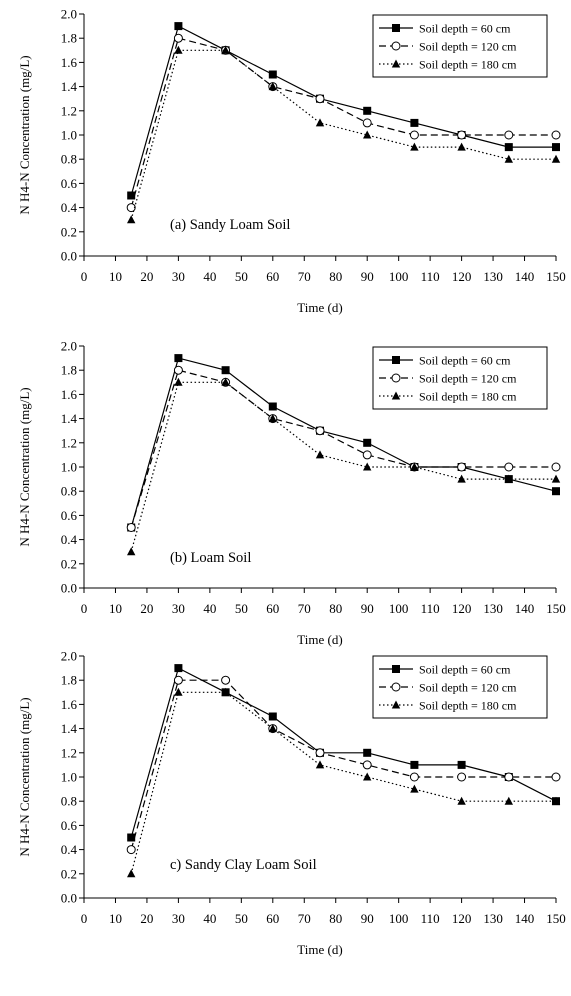 The height and width of the screenshot is (996, 571). What do you see at coordinates (69, 370) in the screenshot?
I see `y-tick-label: 1.8` at bounding box center [69, 370].